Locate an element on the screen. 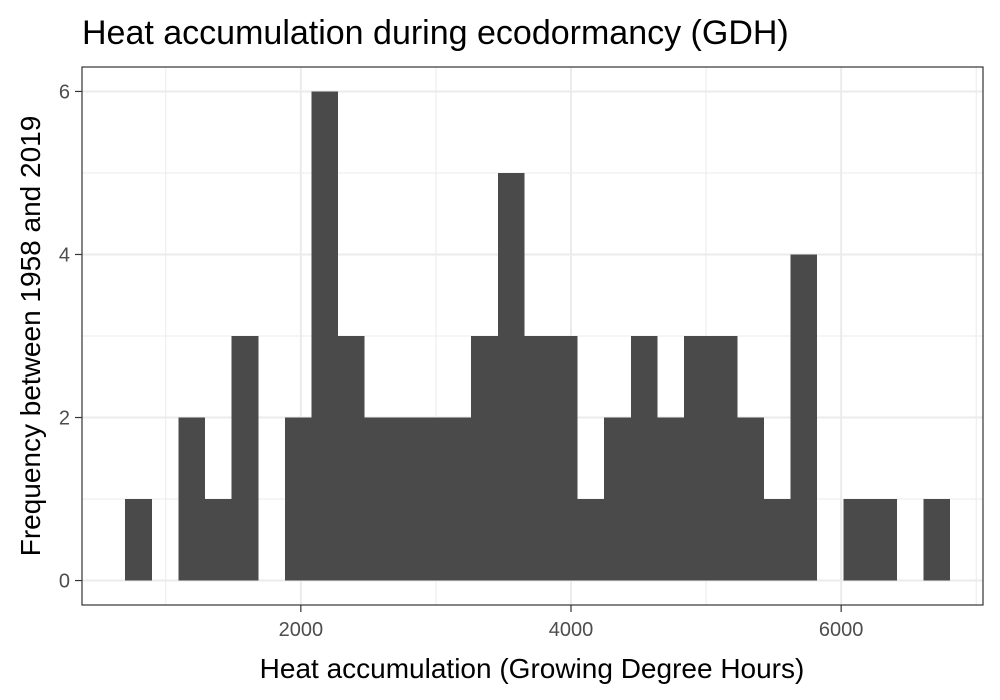 This screenshot has height=700, width=1000. x-tick-label: 6000 is located at coordinates (841, 630).